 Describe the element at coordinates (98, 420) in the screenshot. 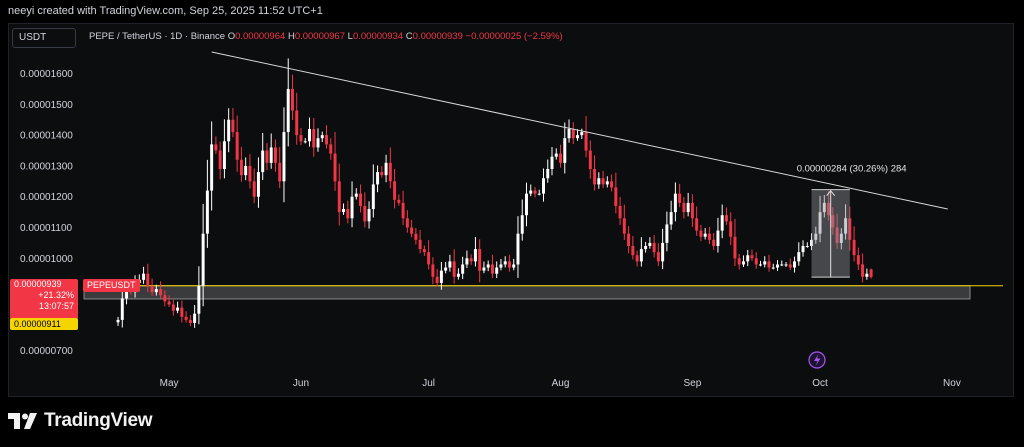

I see `brand-name: TradingView` at that location.